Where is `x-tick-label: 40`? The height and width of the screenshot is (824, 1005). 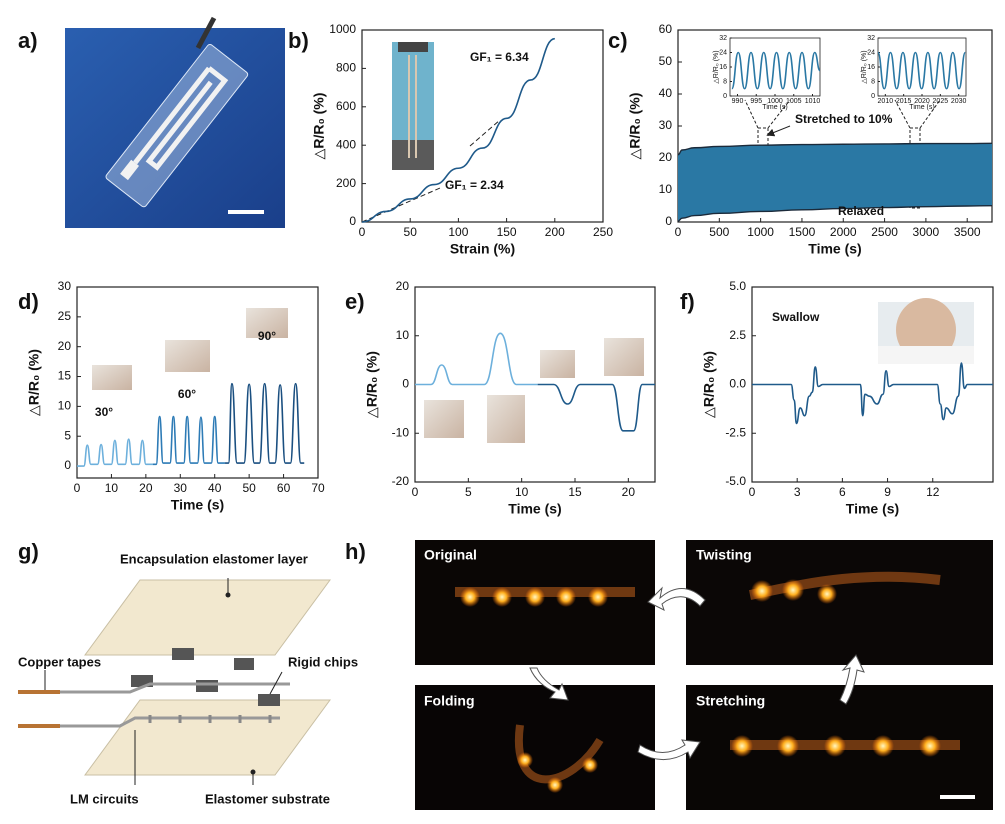
x-tick-label: 40 is located at coordinates (215, 488).